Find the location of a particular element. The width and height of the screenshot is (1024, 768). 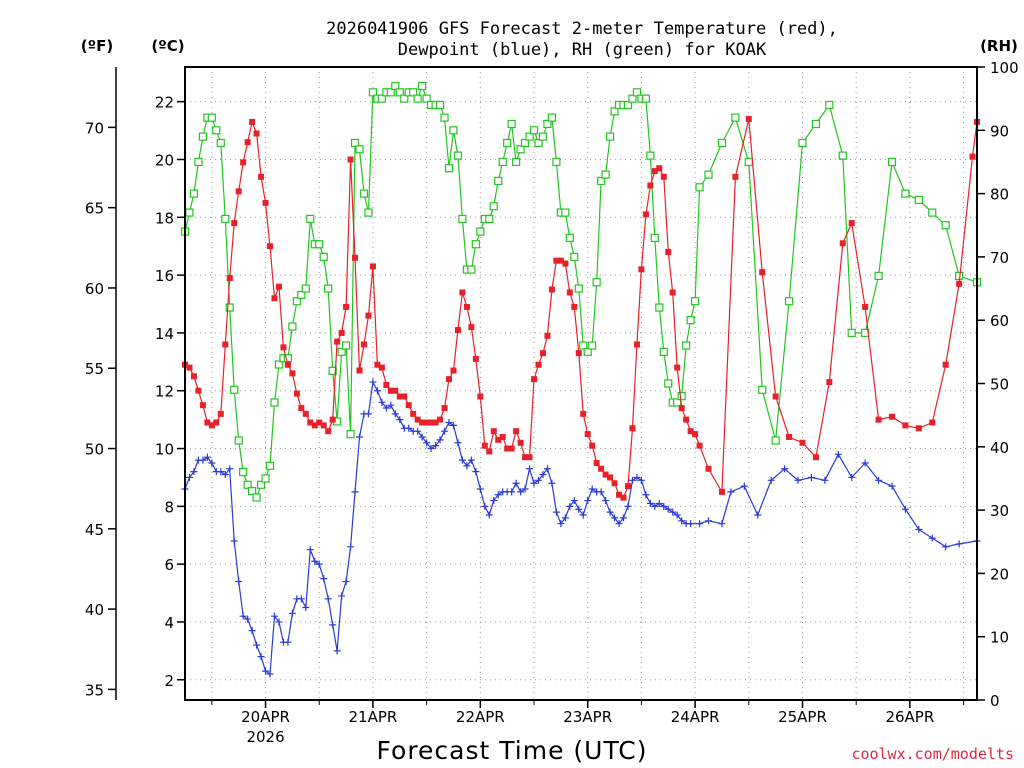

rh-tick-label: 40 is located at coordinates (999, 448).